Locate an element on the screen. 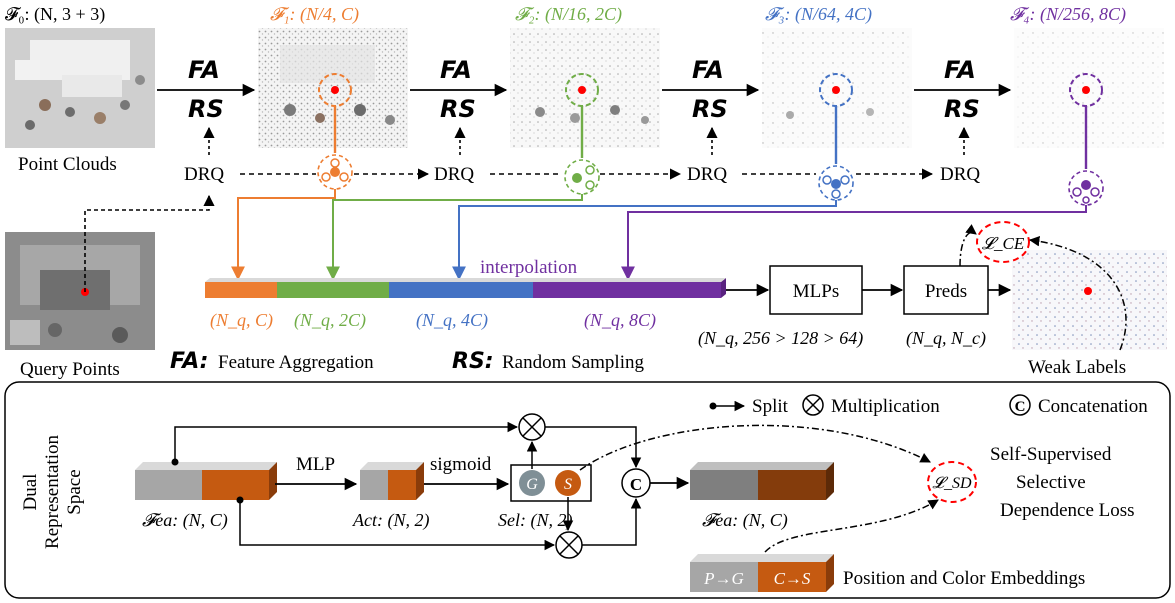  mlps-dims-label: (N_q, 256 > 128 > 64) is located at coordinates (780, 338).